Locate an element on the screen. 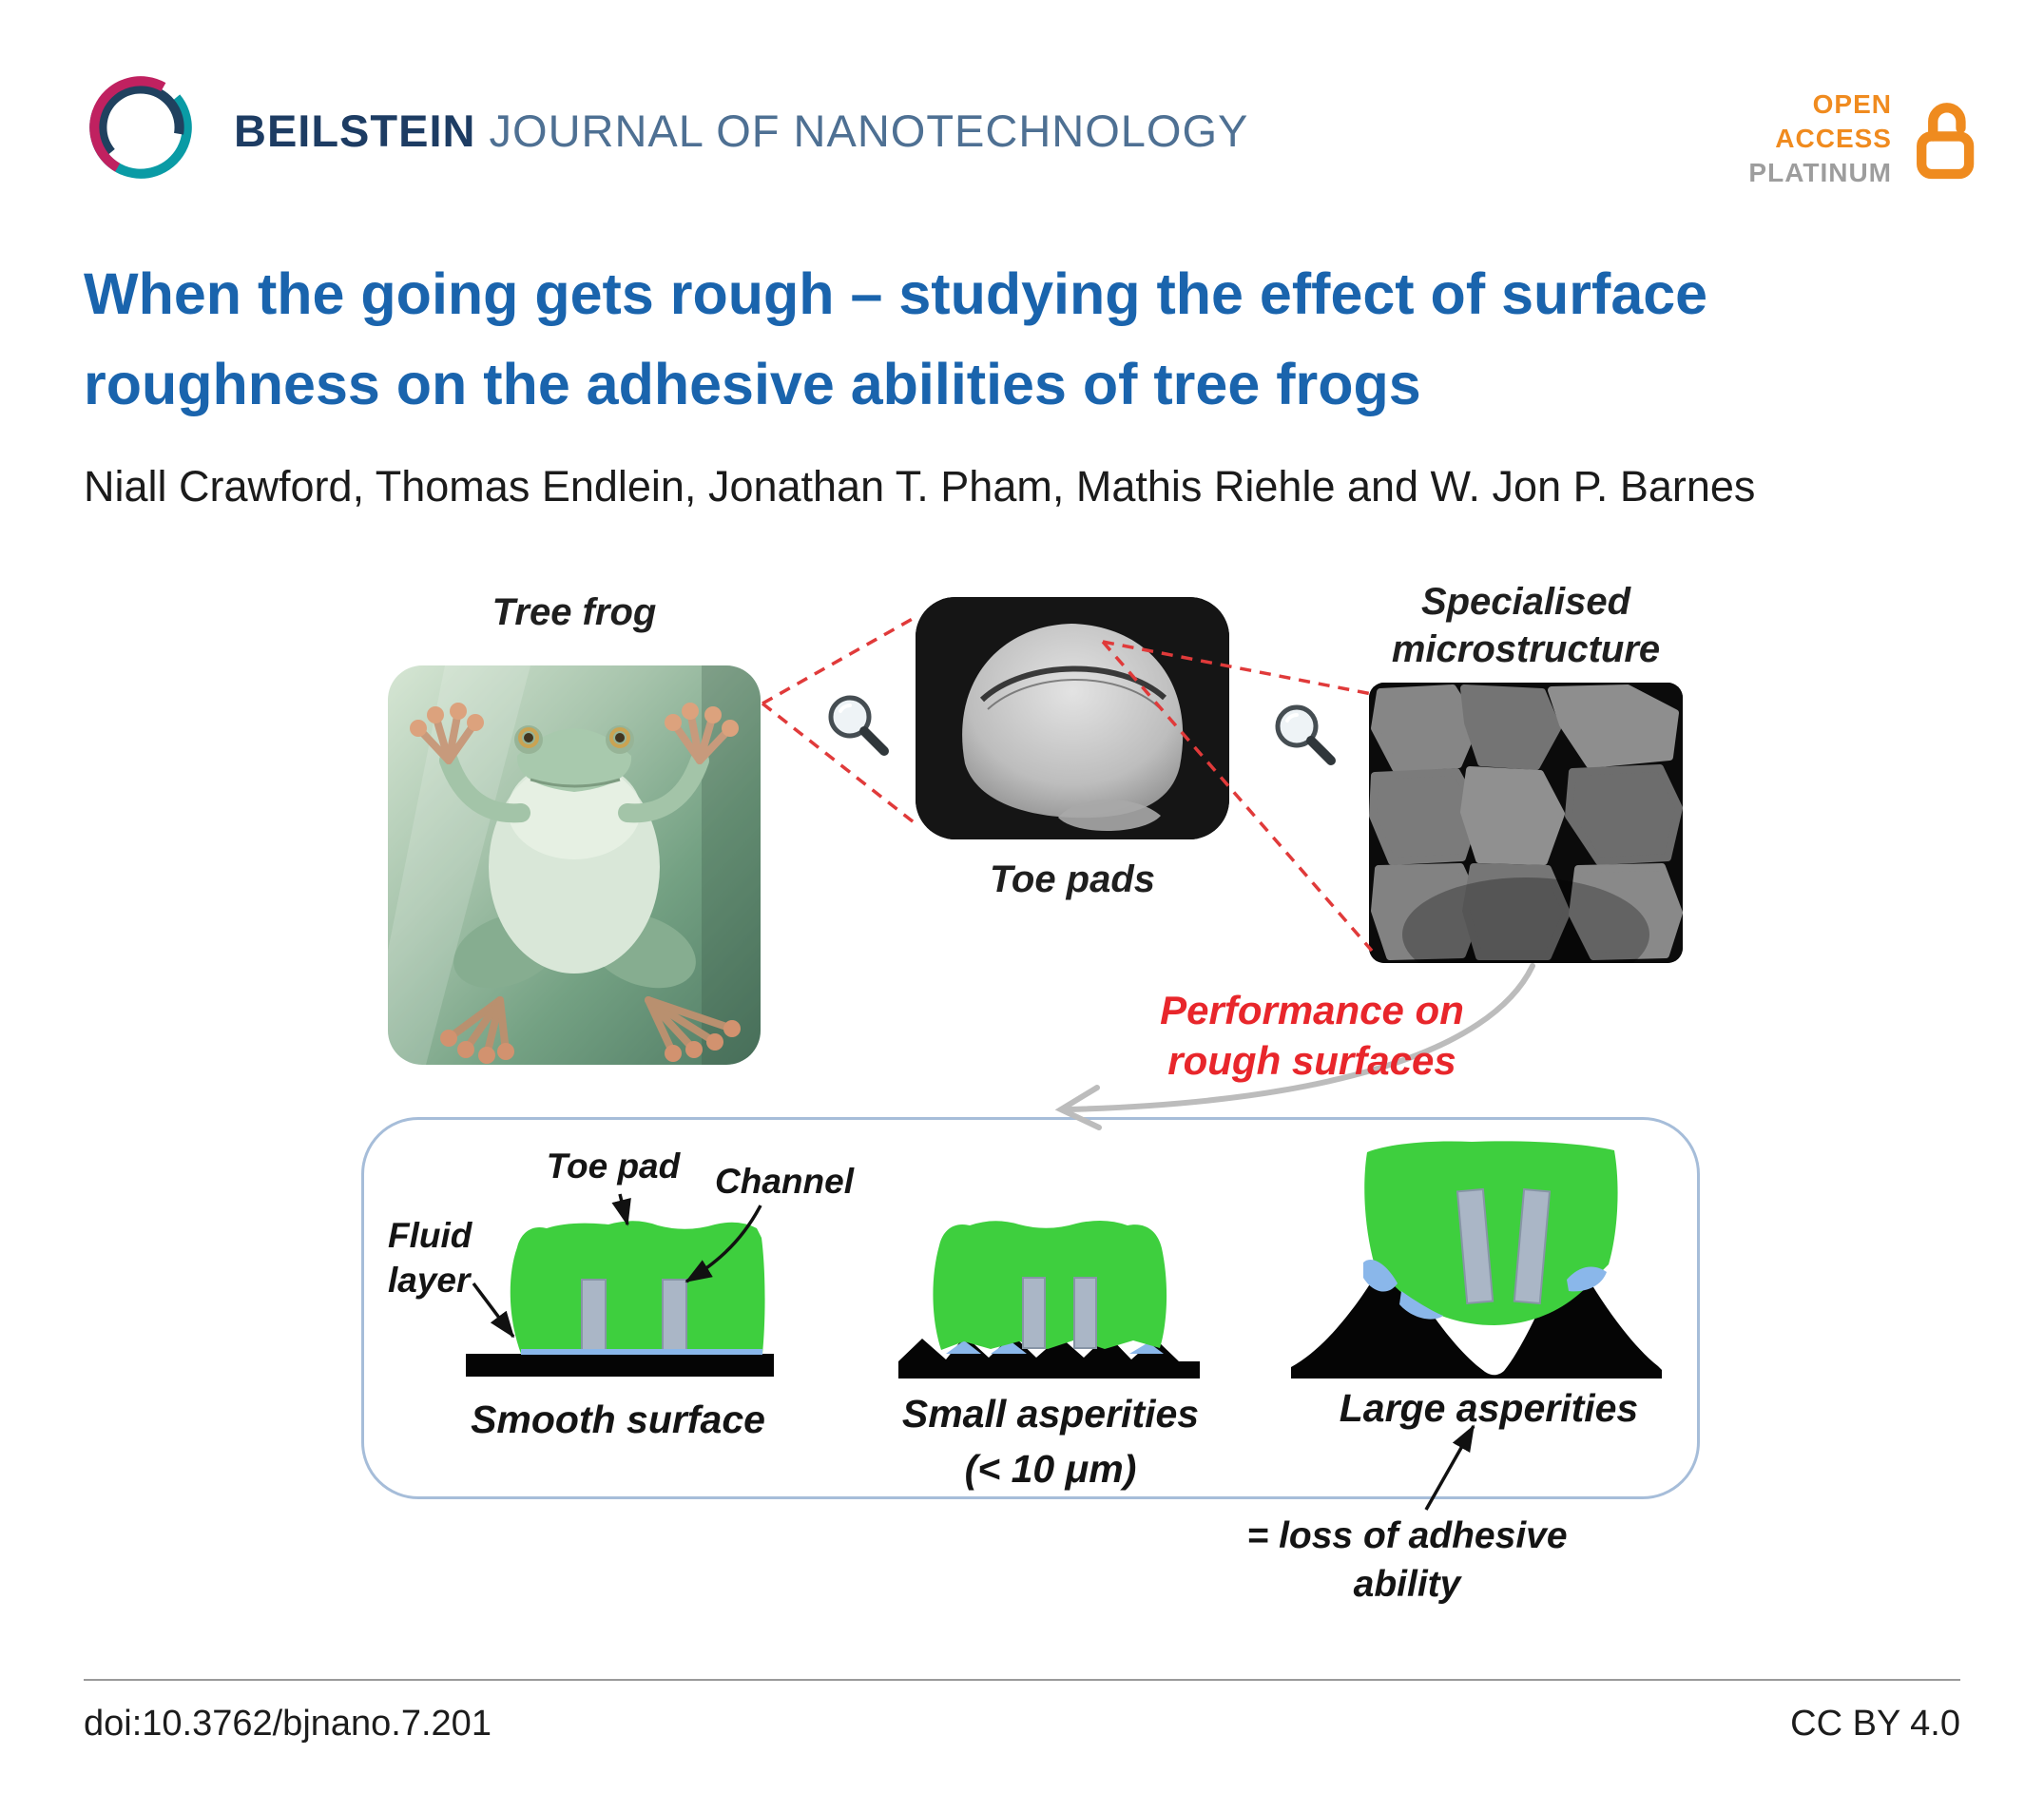 The height and width of the screenshot is (1793, 2044). toe-pad-diagram-label: Toe pad is located at coordinates (614, 1166).